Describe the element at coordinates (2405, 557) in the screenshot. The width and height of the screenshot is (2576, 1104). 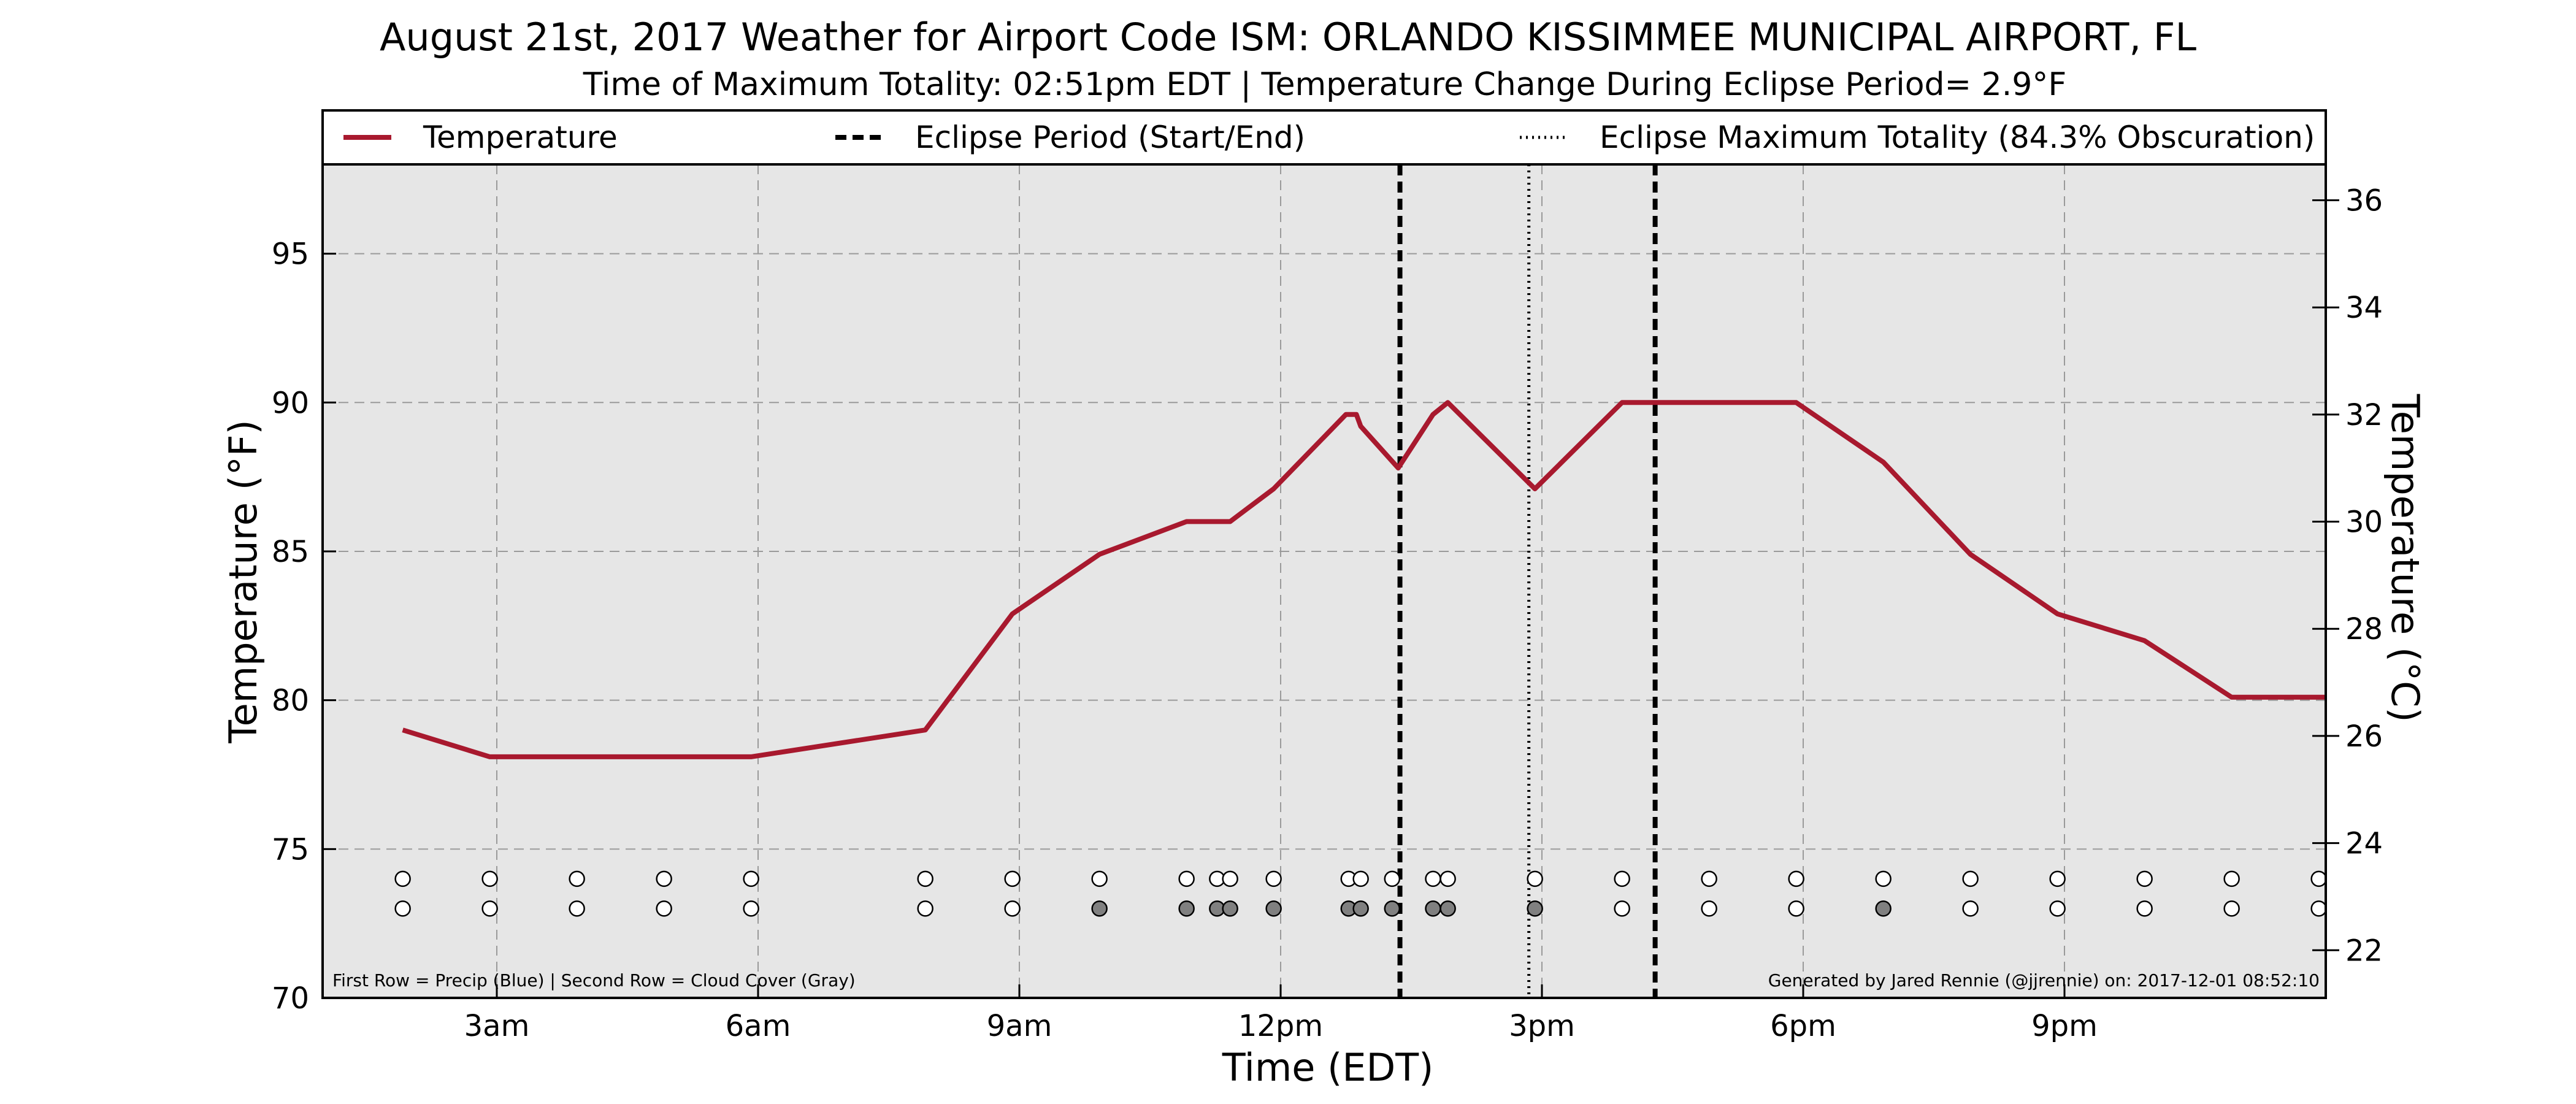
I see `y-axis-label-right: Temperature (°C)` at that location.